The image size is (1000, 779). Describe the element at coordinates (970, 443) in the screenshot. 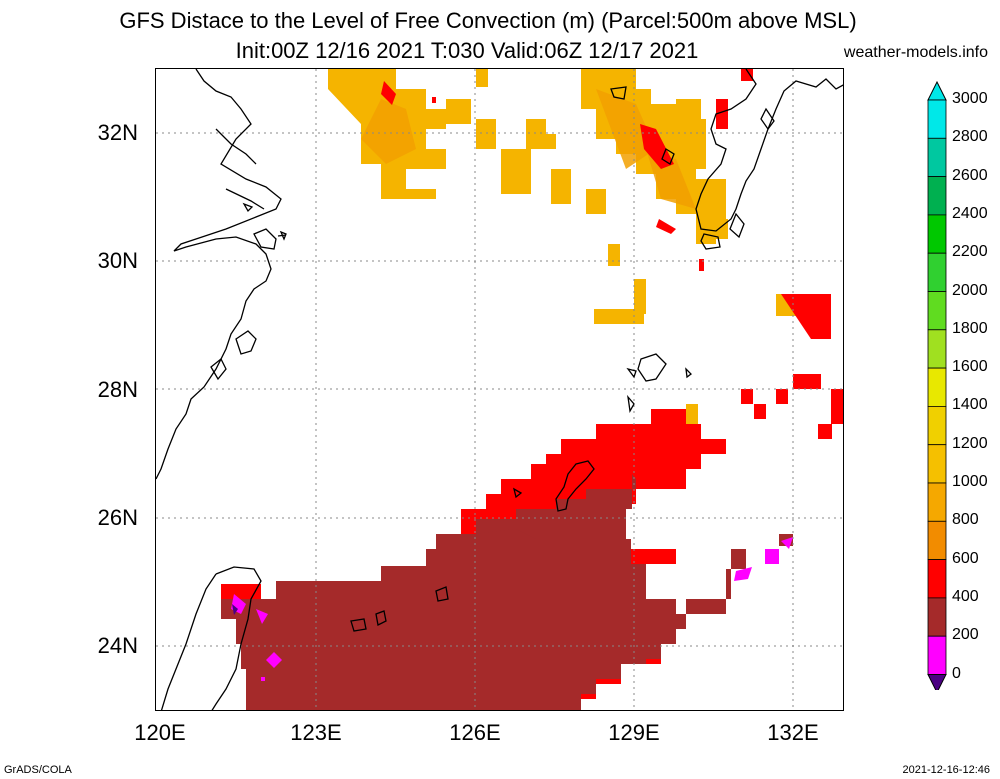

I see `colorbar-label: 1200` at that location.